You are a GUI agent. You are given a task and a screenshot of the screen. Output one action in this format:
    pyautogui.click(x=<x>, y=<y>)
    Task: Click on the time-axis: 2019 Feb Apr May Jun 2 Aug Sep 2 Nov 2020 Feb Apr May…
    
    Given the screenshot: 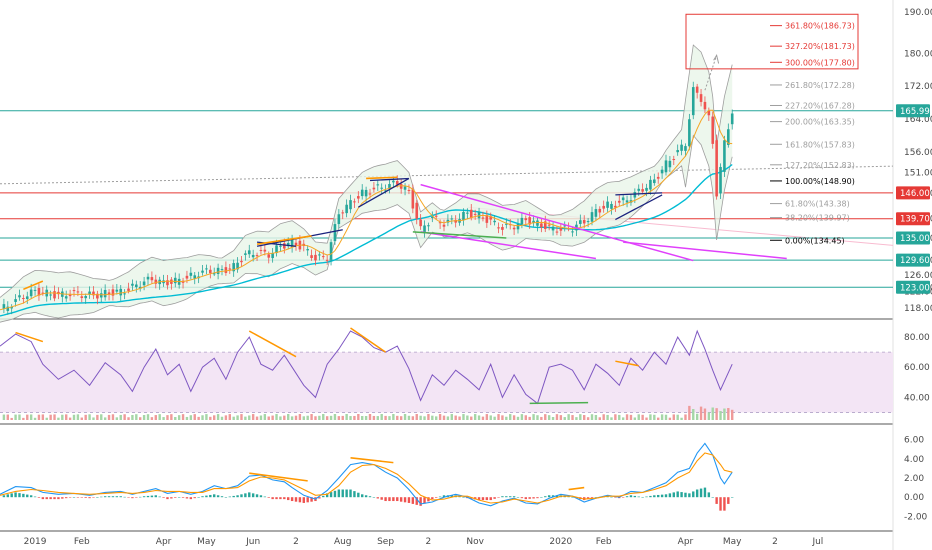 What is the action you would take?
    pyautogui.click(x=424, y=542)
    